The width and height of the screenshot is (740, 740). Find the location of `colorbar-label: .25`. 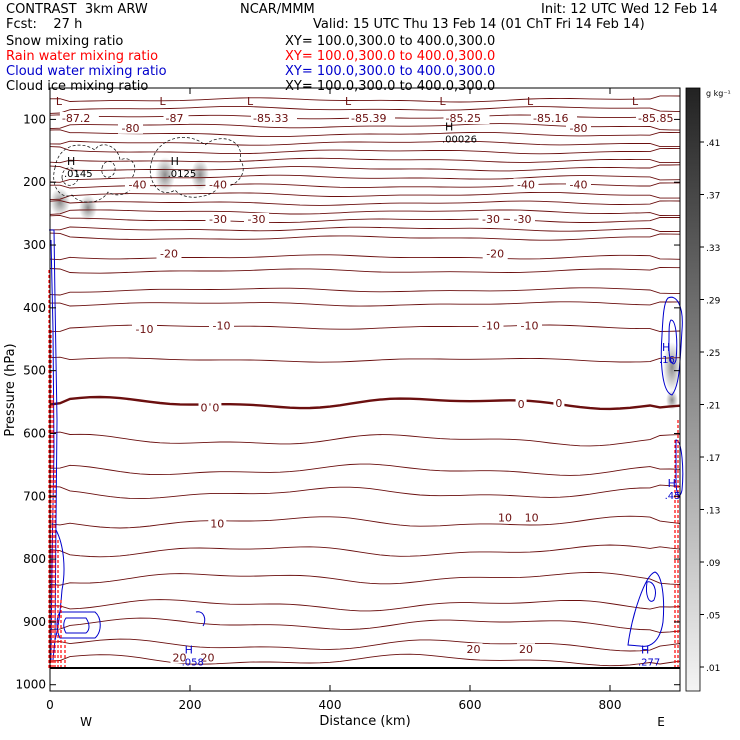

colorbar-label: .25 is located at coordinates (713, 354).